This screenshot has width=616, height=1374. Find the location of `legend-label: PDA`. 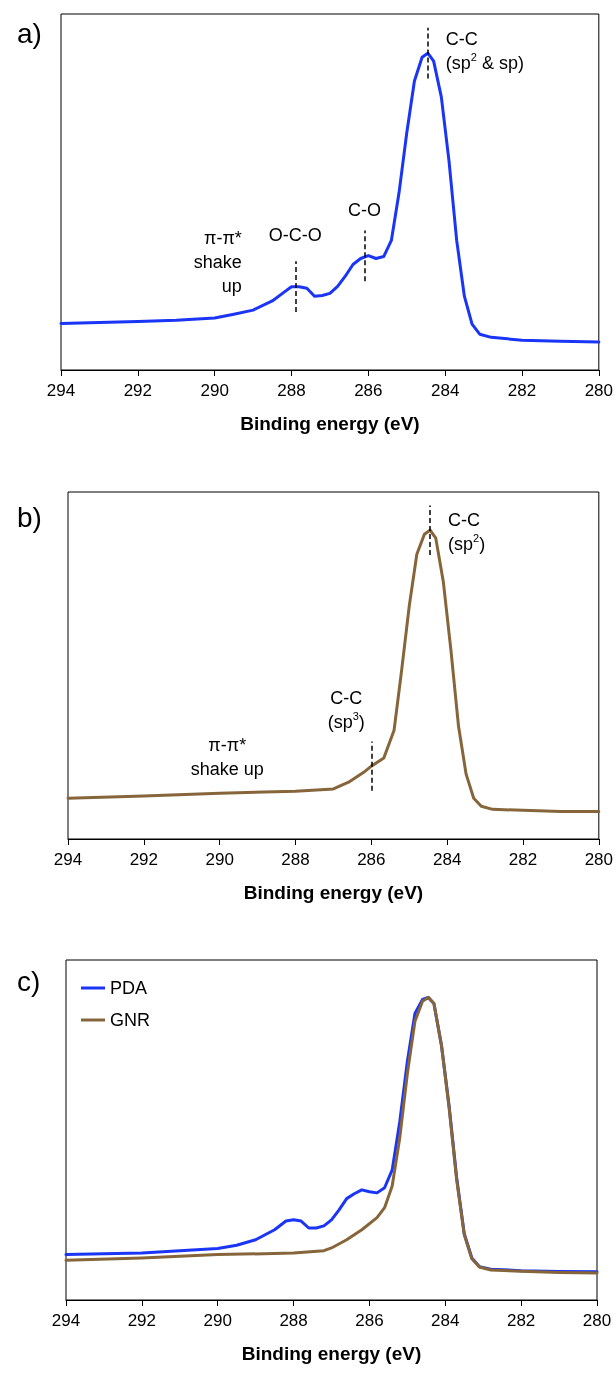

legend-label: PDA is located at coordinates (129, 988).